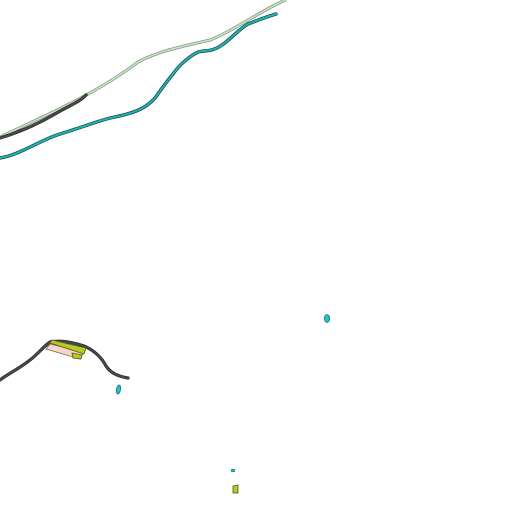 The width and height of the screenshot is (516, 516). I want to click on pond-west, so click(118, 389).